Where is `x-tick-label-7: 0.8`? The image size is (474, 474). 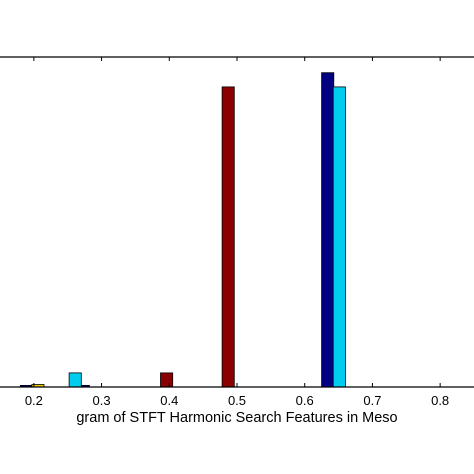
x-tick-label-7: 0.8 is located at coordinates (440, 400).